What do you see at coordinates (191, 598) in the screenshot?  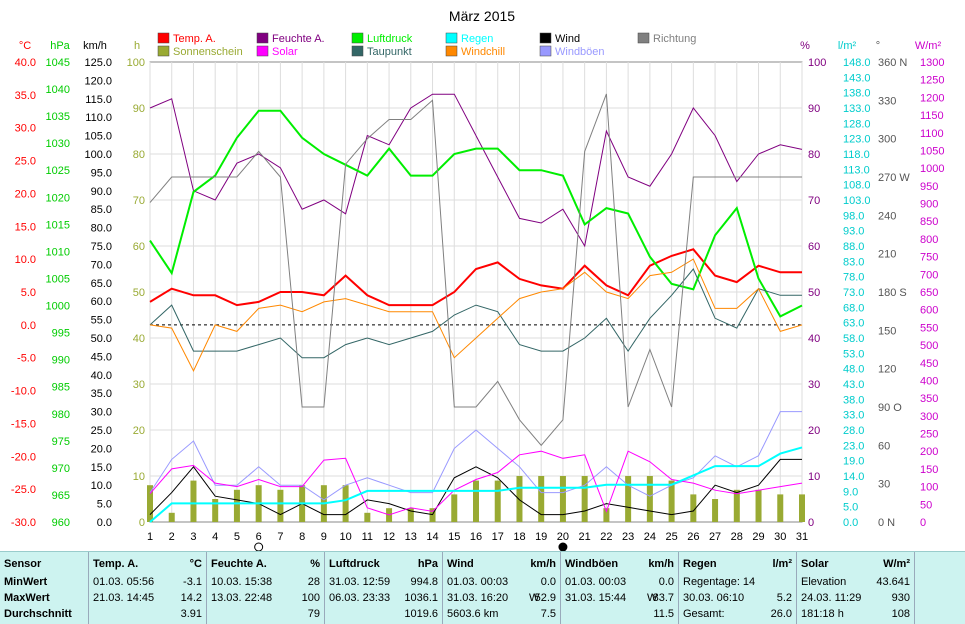 I see `temp-max-val: 14.2` at bounding box center [191, 598].